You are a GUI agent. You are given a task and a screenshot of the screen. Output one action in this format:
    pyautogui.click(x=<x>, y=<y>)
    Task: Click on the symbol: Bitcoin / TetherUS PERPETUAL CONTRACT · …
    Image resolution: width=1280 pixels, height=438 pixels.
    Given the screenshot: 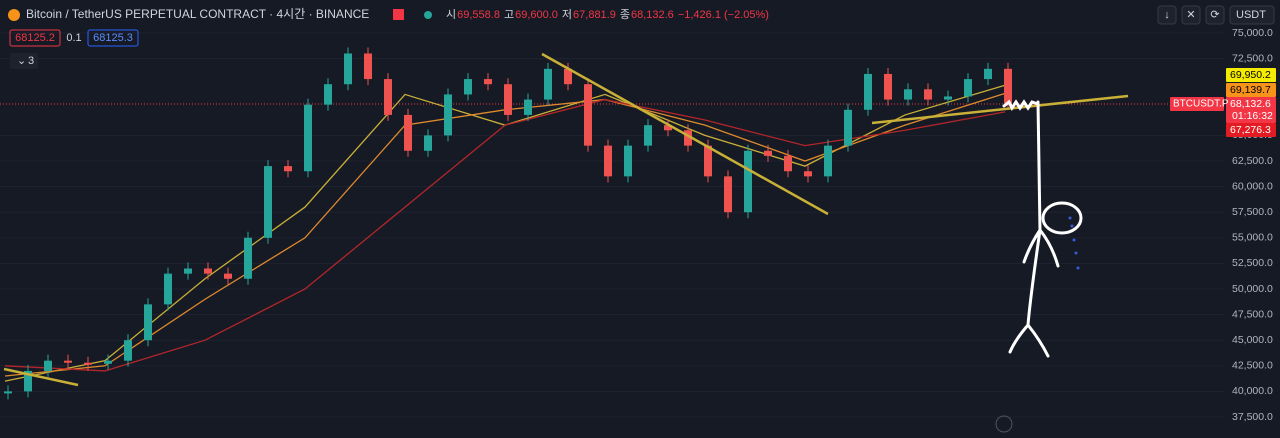 What is the action you would take?
    pyautogui.click(x=197, y=14)
    